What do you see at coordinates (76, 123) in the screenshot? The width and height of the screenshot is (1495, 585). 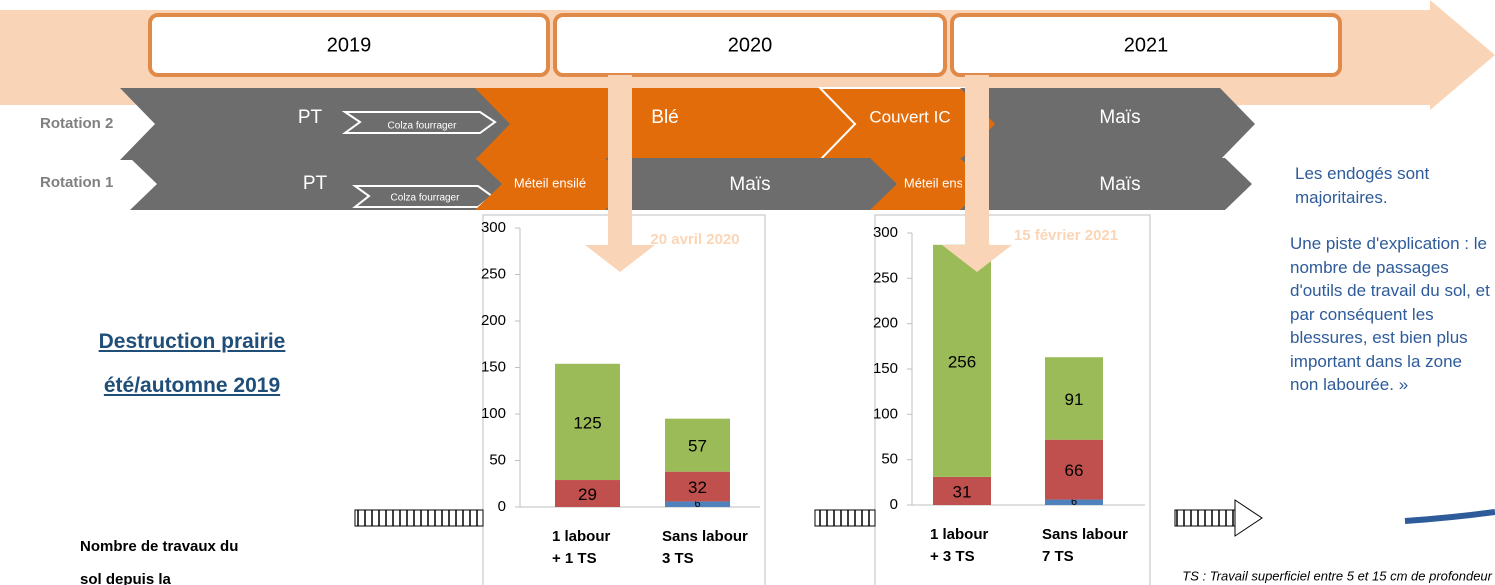 I see `rotation-label: Rotation 2` at bounding box center [76, 123].